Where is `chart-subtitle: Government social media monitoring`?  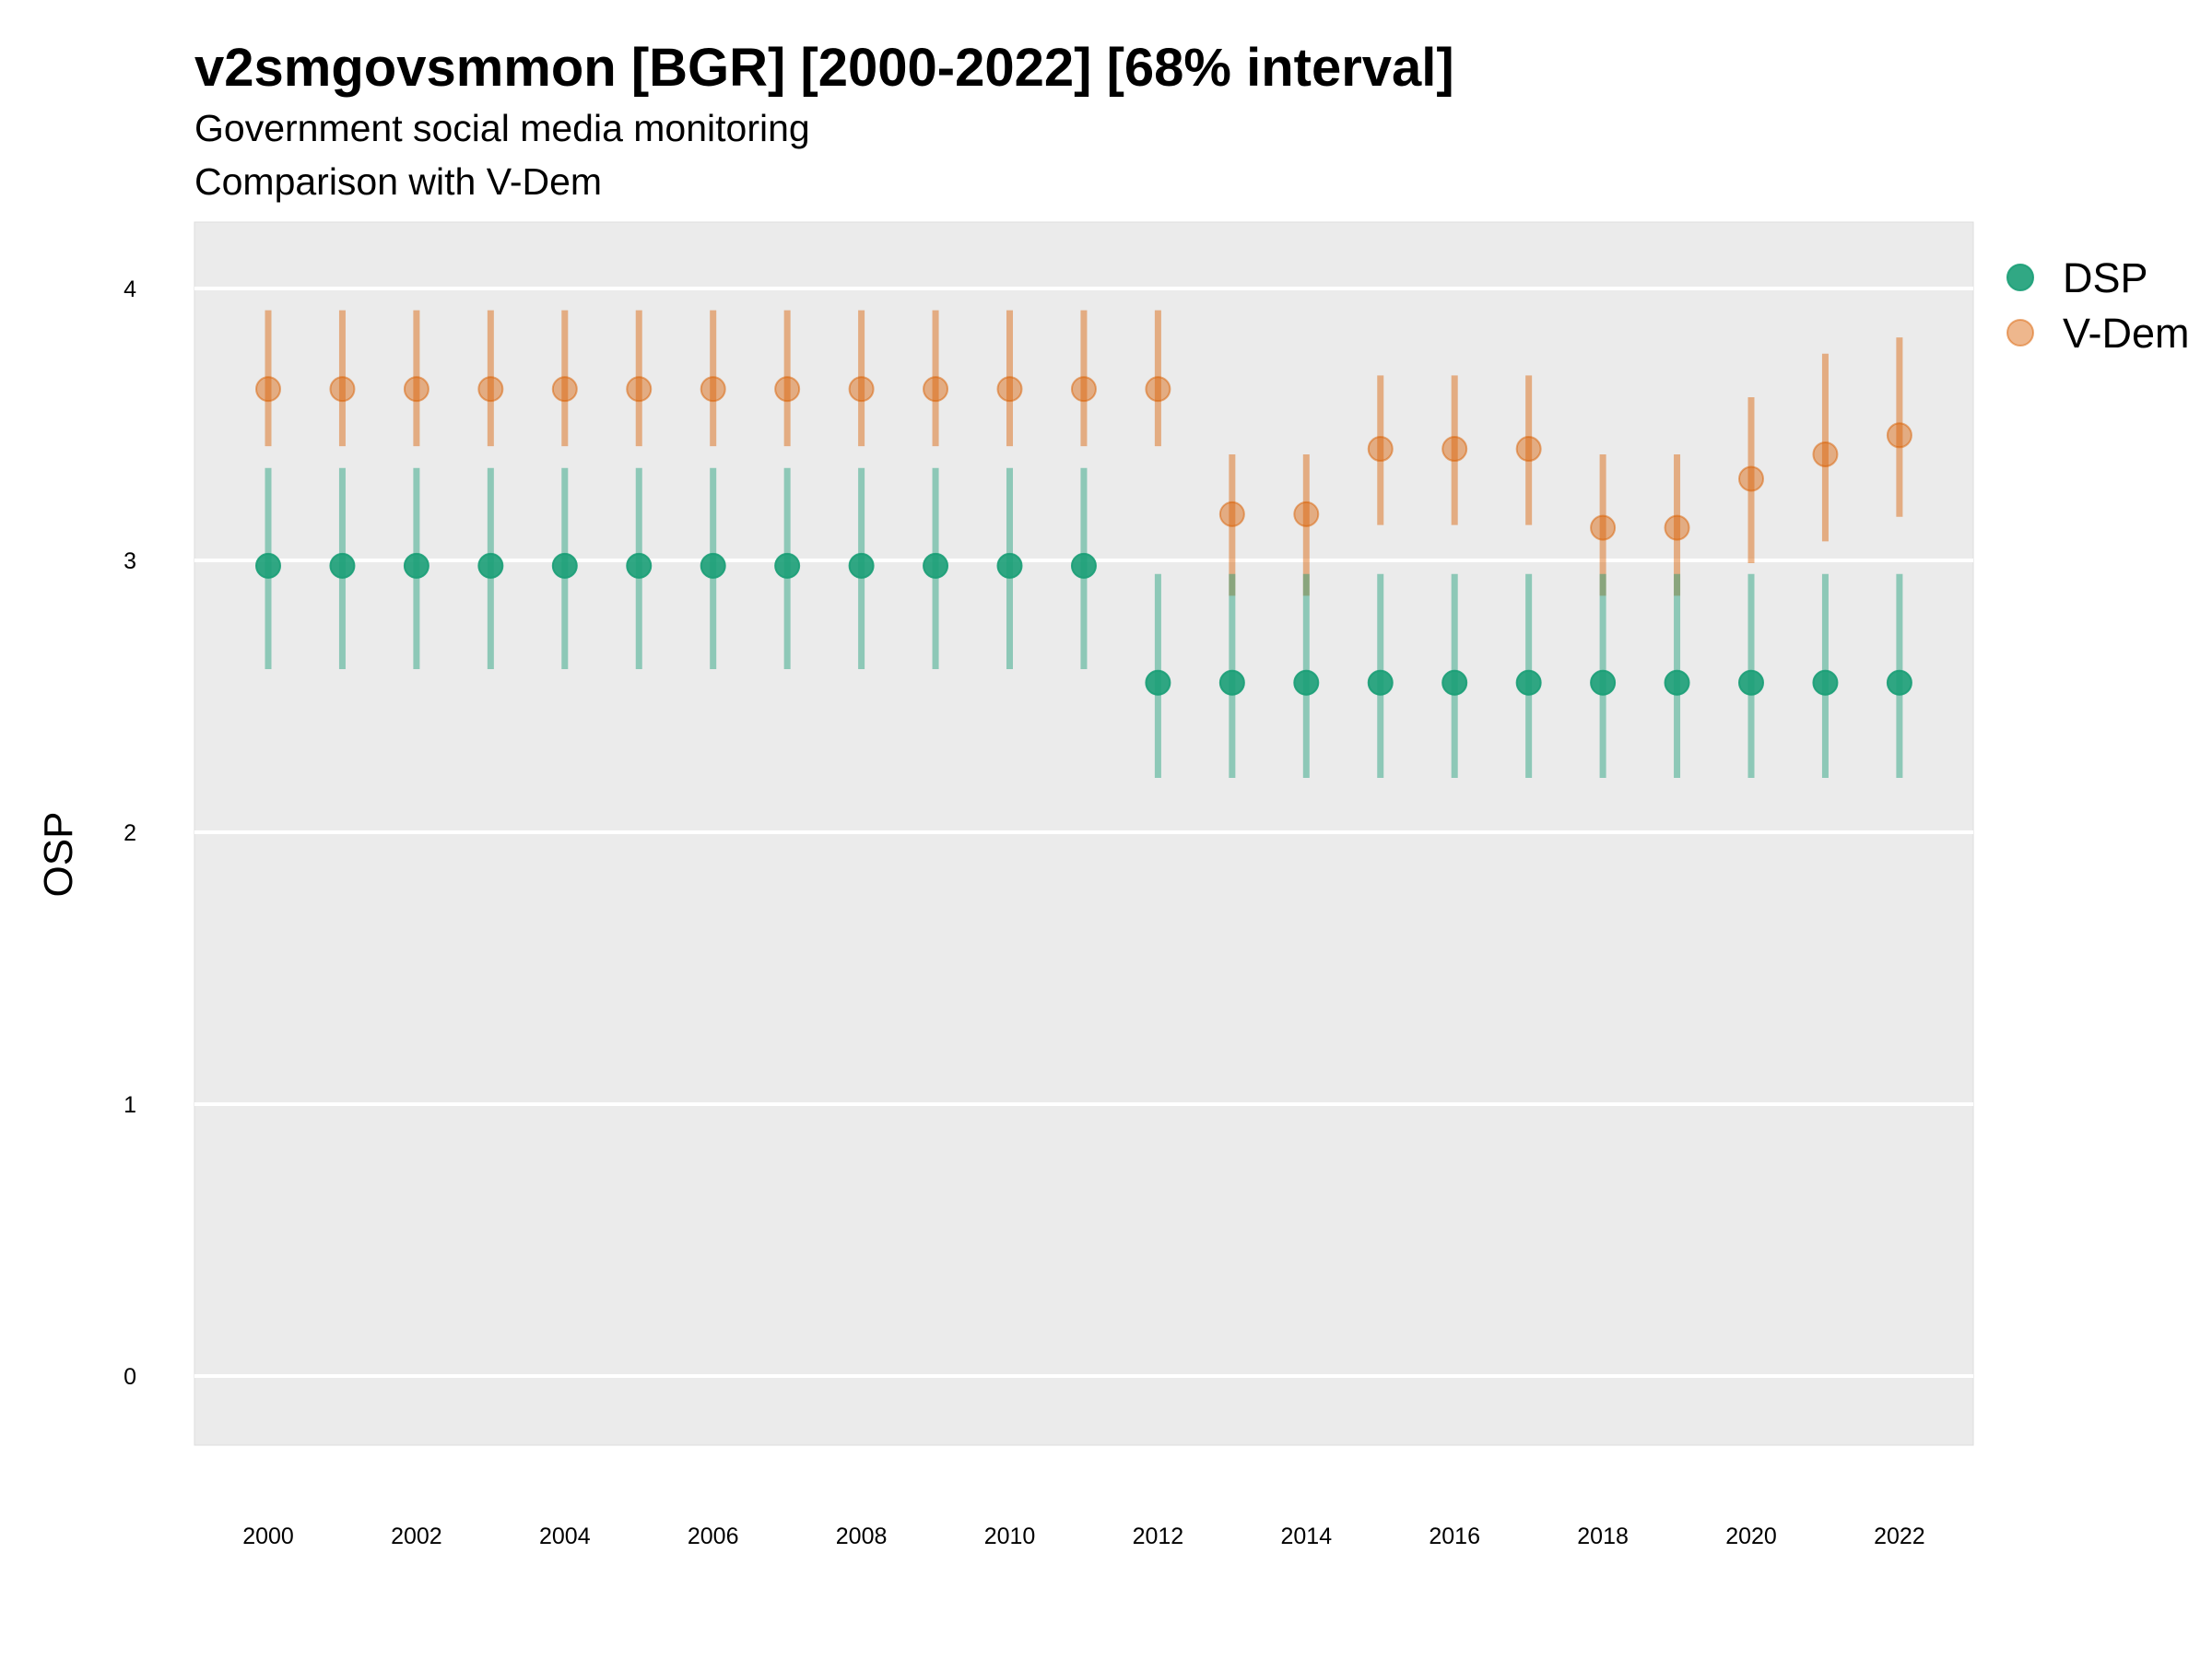
chart-subtitle: Government social media monitoring is located at coordinates (502, 128).